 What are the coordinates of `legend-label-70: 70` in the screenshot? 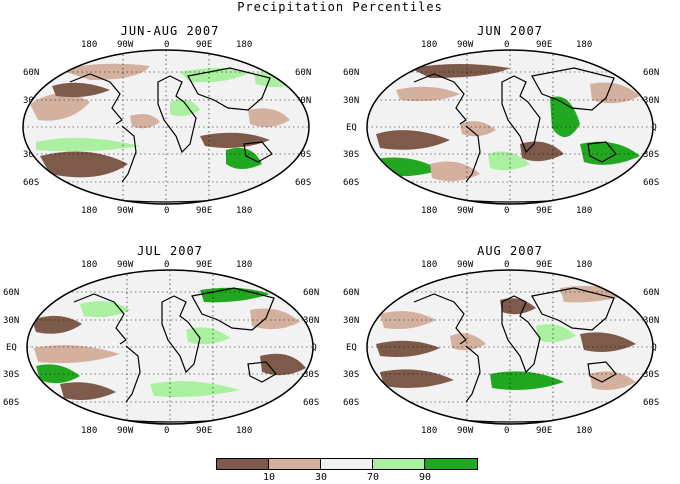 It's located at (373, 477).